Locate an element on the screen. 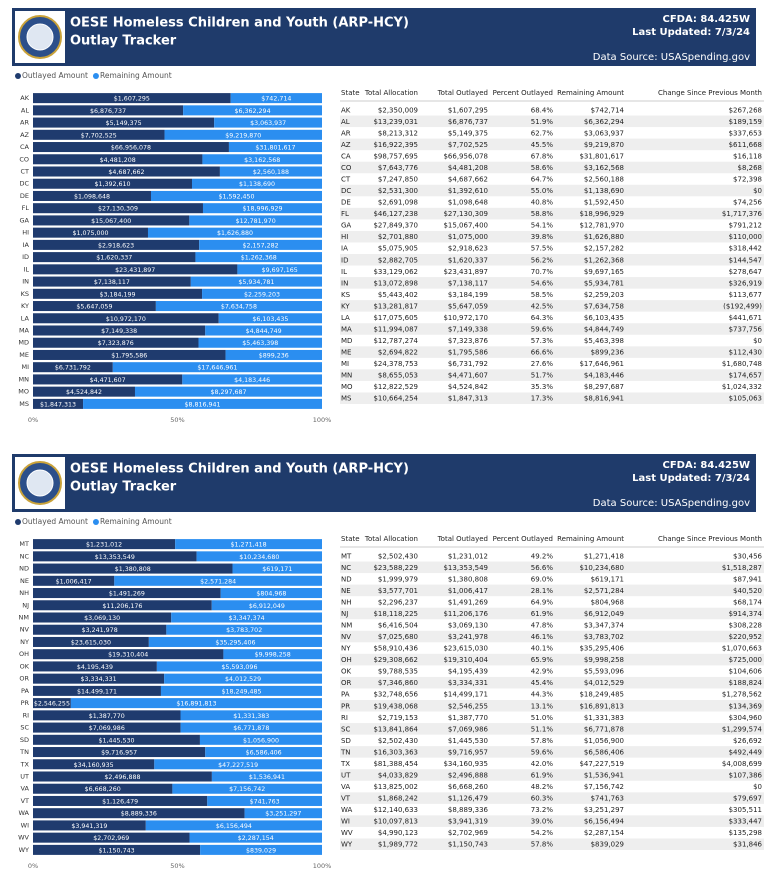 The height and width of the screenshot is (888, 768). table-cell: 68.4% is located at coordinates (542, 110).